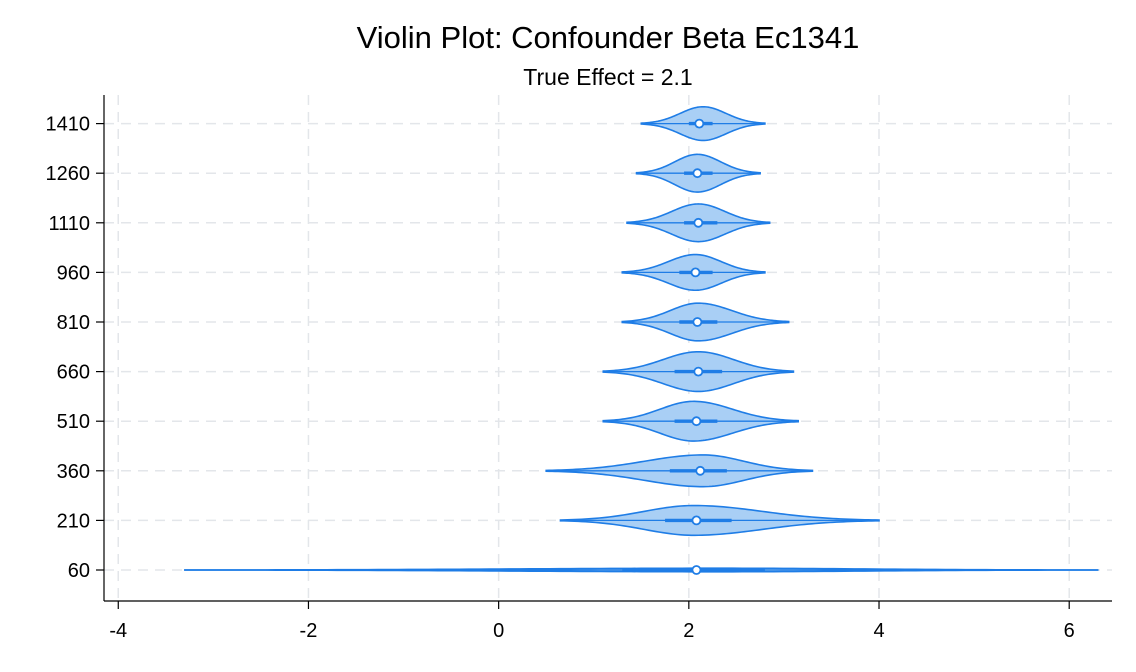 The image size is (1136, 672). I want to click on y-tick-label: 660, so click(73, 373).